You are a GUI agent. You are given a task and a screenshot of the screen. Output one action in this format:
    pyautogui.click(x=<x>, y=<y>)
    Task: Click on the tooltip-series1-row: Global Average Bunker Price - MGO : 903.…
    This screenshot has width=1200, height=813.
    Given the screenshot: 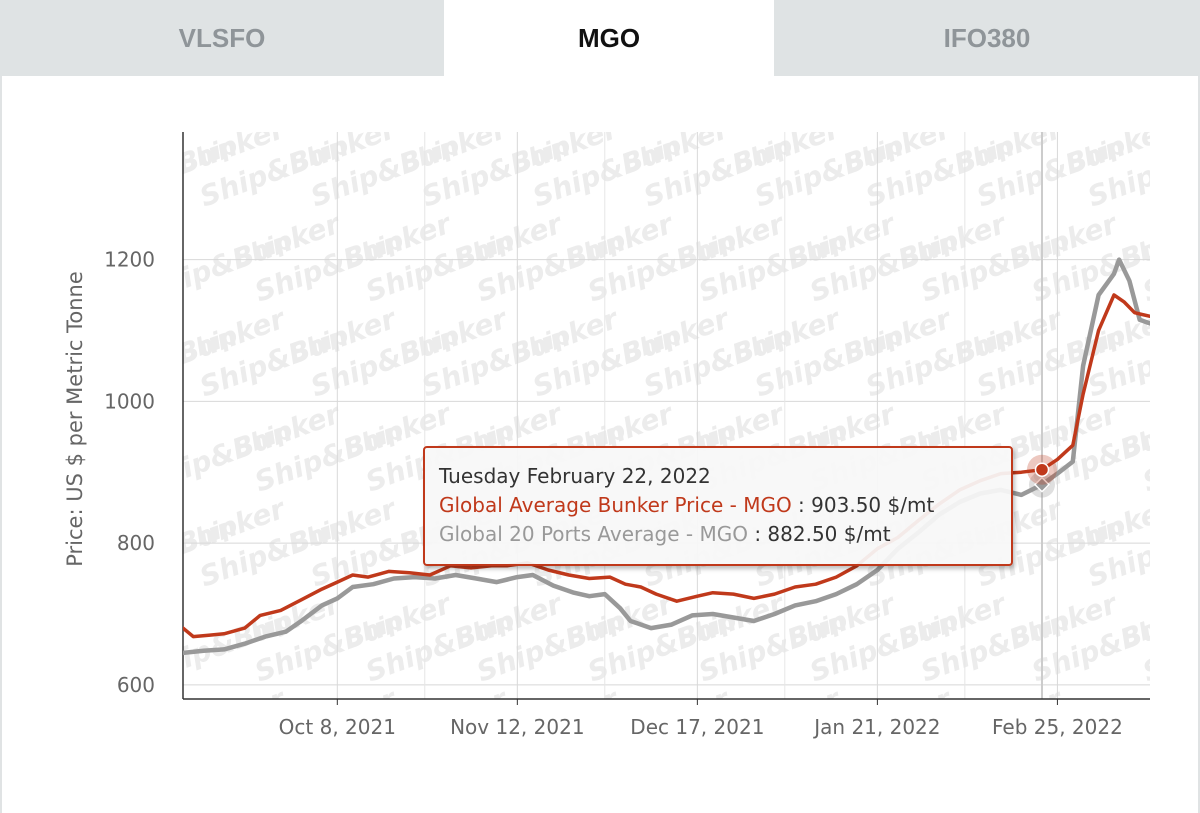 What is the action you would take?
    pyautogui.click(x=725, y=505)
    